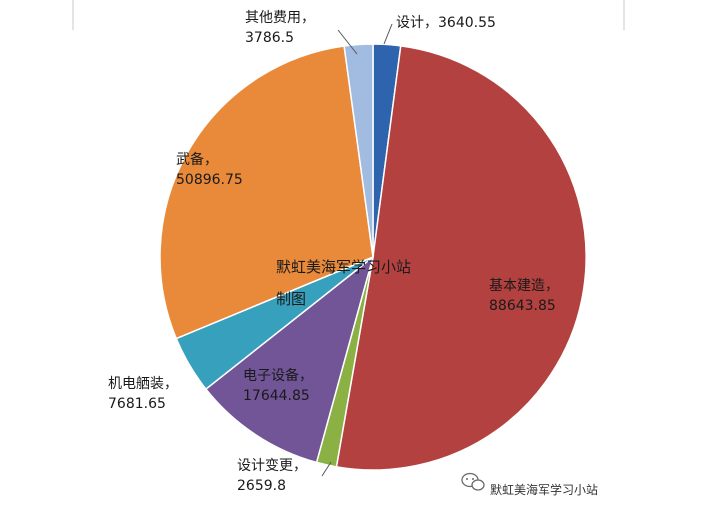 Image resolution: width=720 pixels, height=520 pixels. Describe the element at coordinates (197, 159) in the screenshot. I see `slice-label-line: 武备，` at that location.